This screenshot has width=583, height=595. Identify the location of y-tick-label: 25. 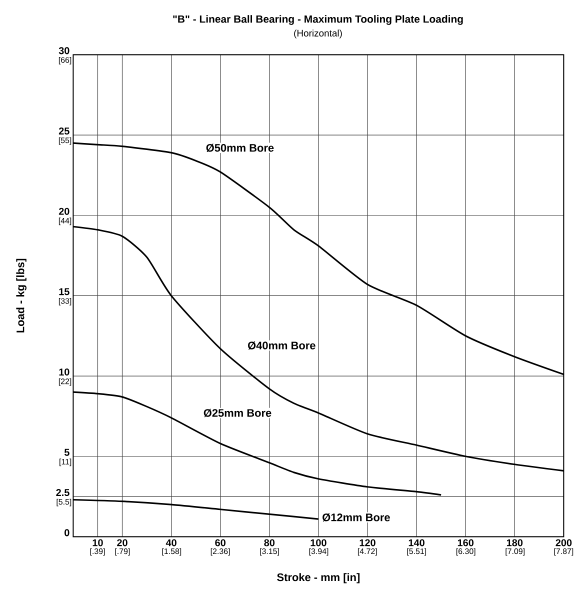
(64, 131).